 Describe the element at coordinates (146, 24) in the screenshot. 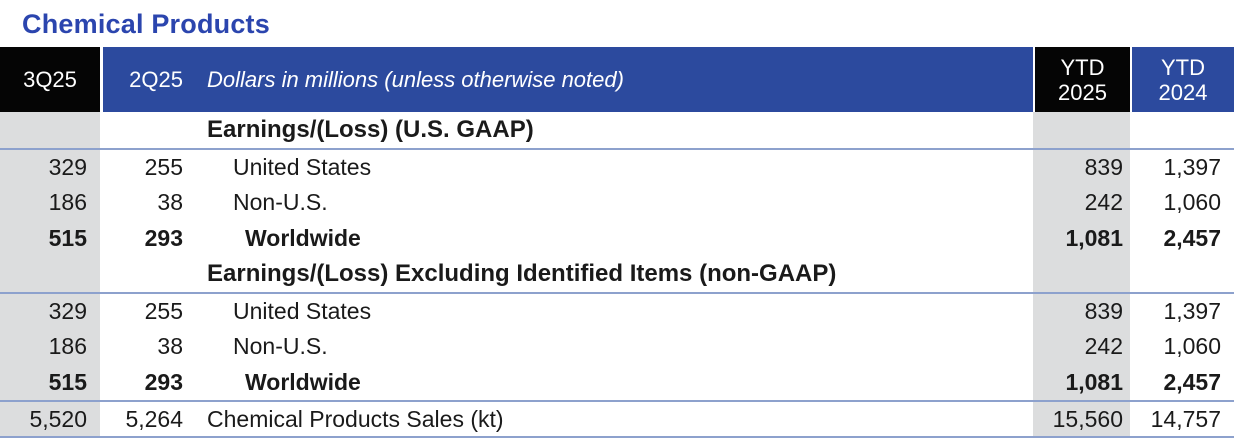

I see `page-title: Chemical Products` at that location.